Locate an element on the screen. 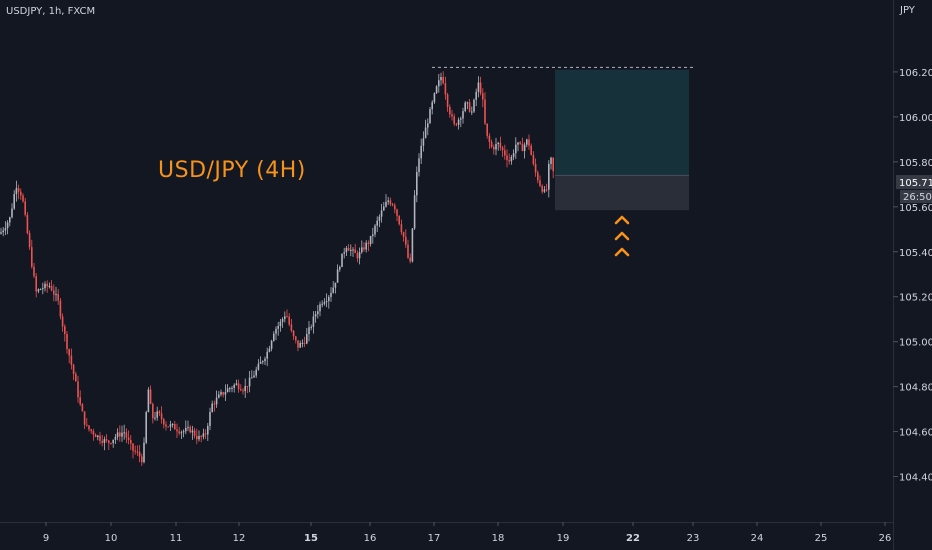  y-tick-label: 105.400 is located at coordinates (915, 253).